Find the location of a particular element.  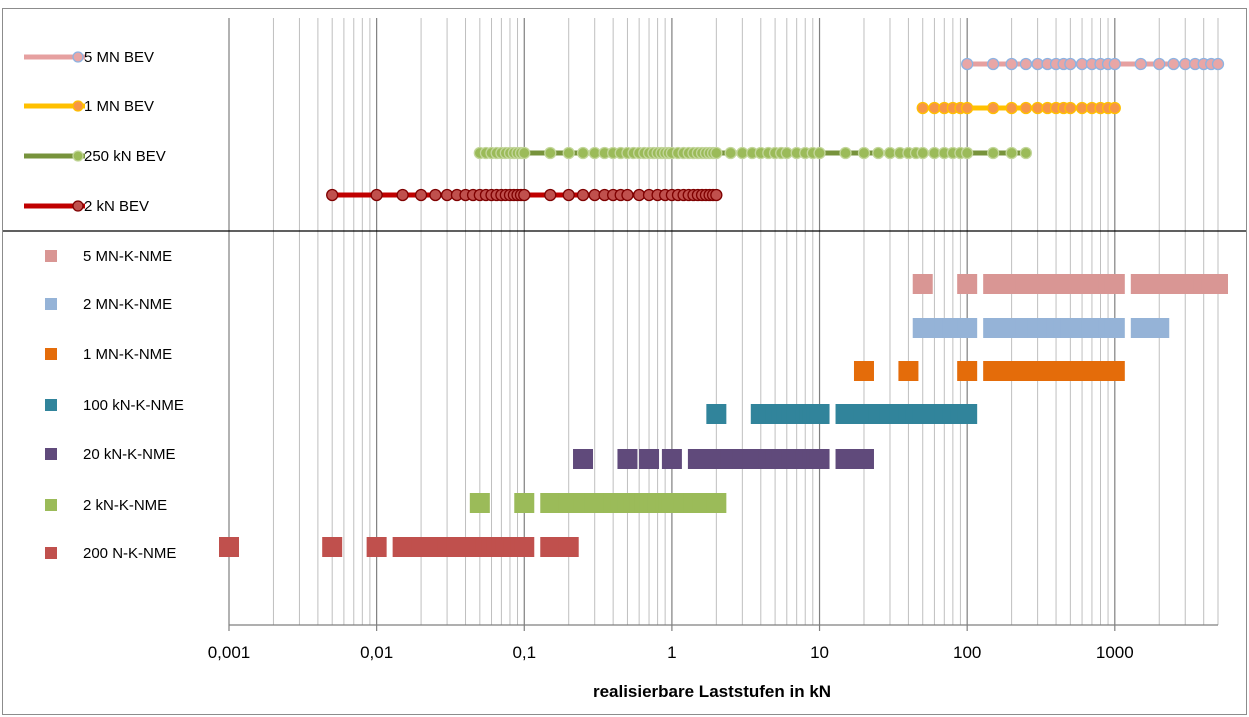

bev-series-layer is located at coordinates (775, 129).